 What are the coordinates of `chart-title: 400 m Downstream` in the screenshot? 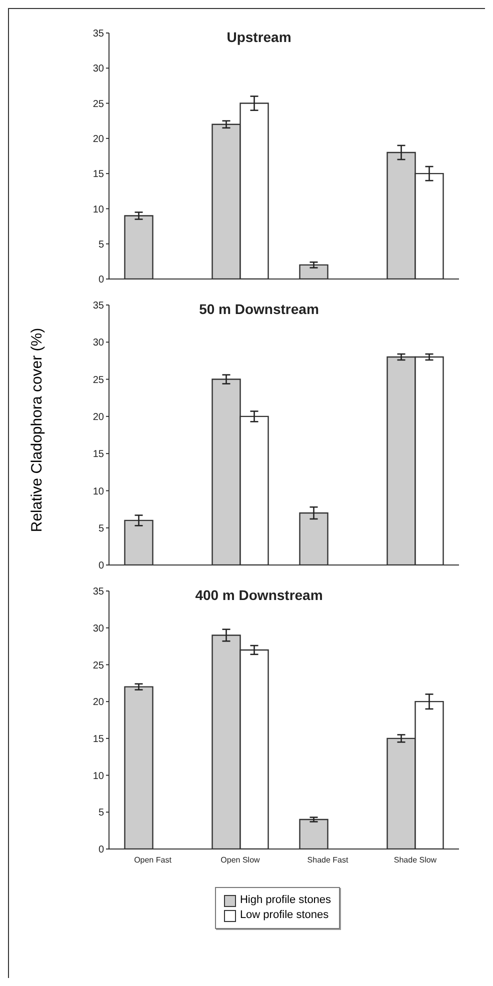 It's located at (259, 595).